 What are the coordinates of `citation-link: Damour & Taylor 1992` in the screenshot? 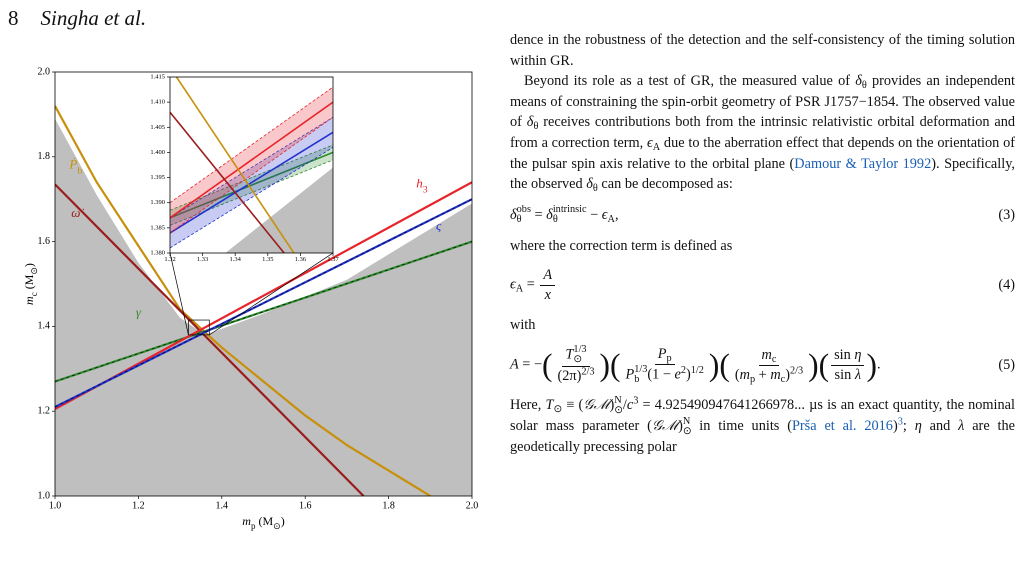 It's located at (863, 163).